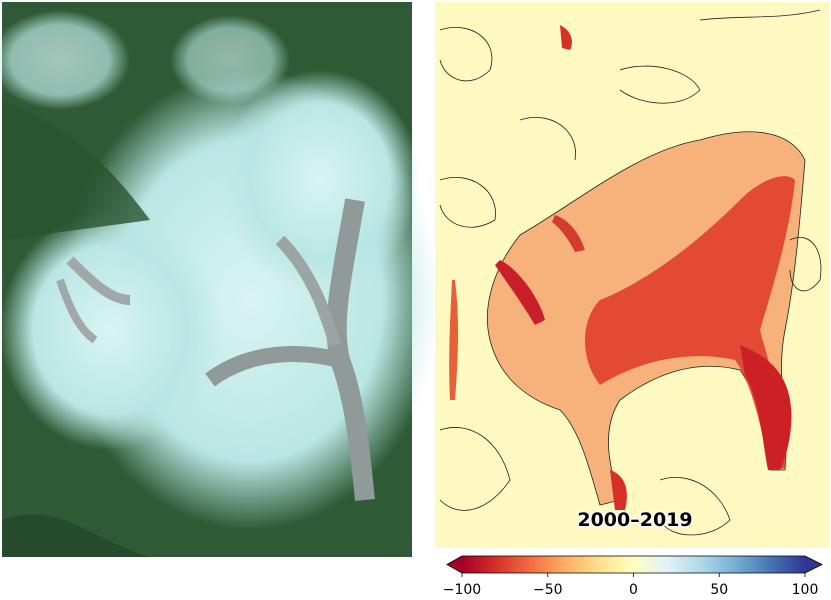 The image size is (831, 600). I want to click on colorbar-tick-label: −100, so click(462, 590).